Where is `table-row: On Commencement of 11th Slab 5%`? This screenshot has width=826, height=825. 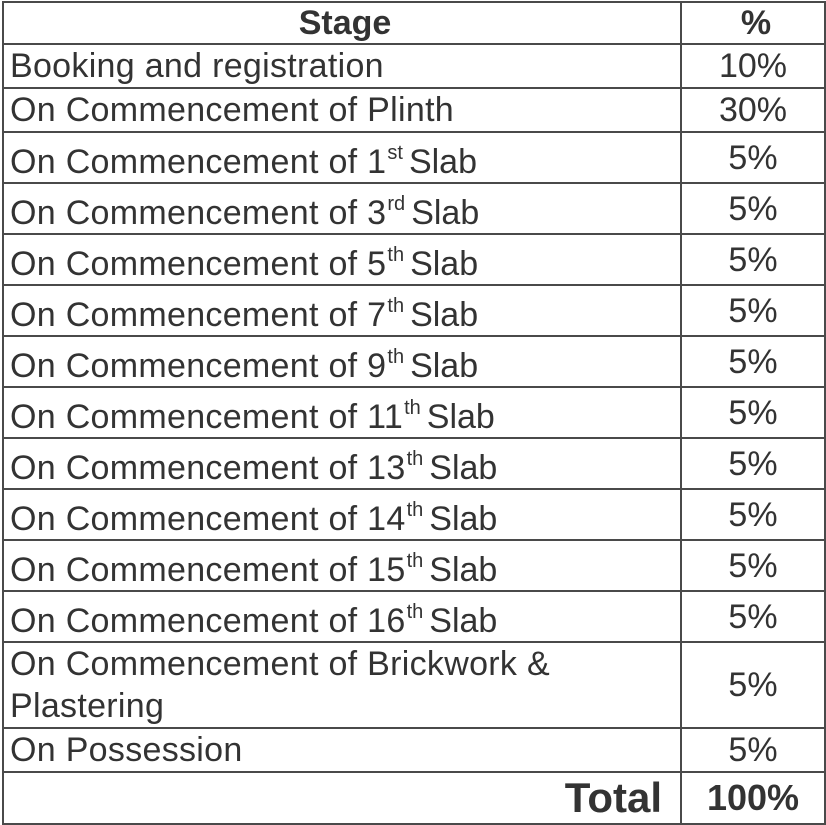 table-row: On Commencement of 11th Slab 5% is located at coordinates (414, 412).